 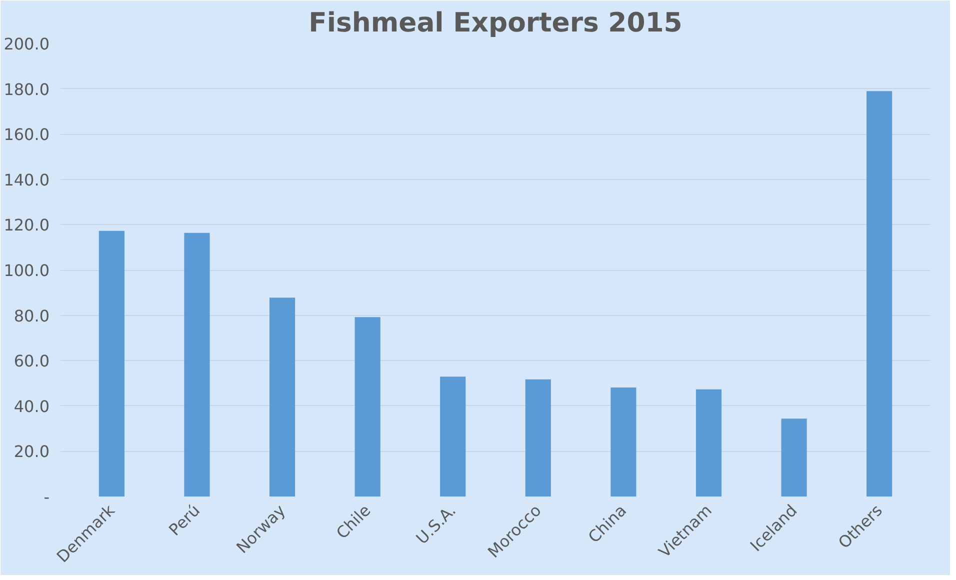 What do you see at coordinates (32, 452) in the screenshot?
I see `y-tick-label: 20.0` at bounding box center [32, 452].